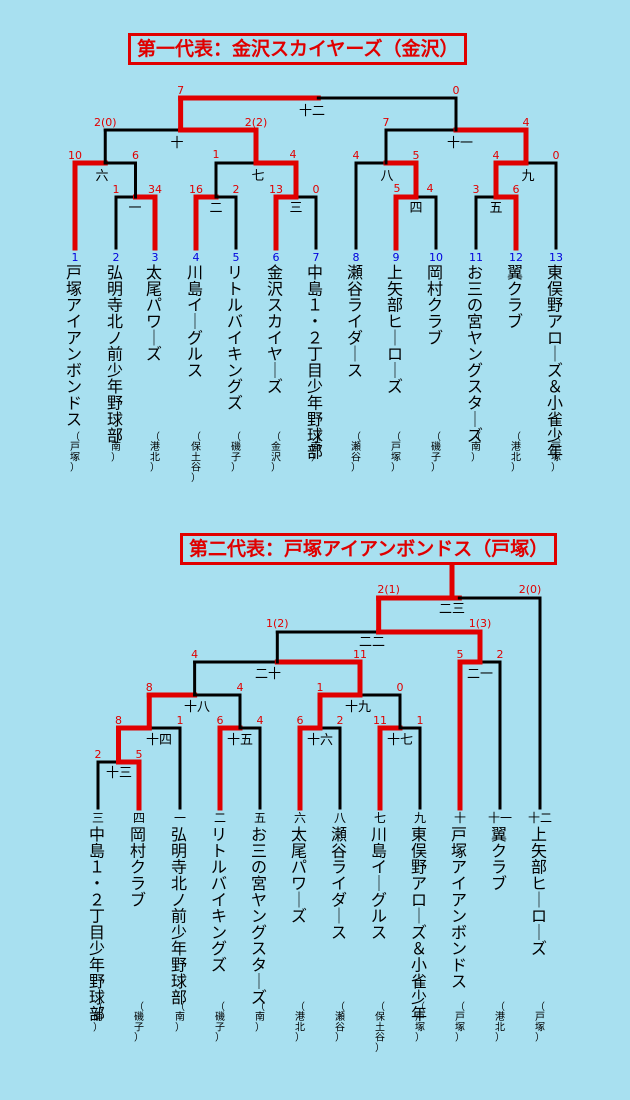 The image size is (630, 1100). I want to click on match-score-left: 3, so click(476, 189).